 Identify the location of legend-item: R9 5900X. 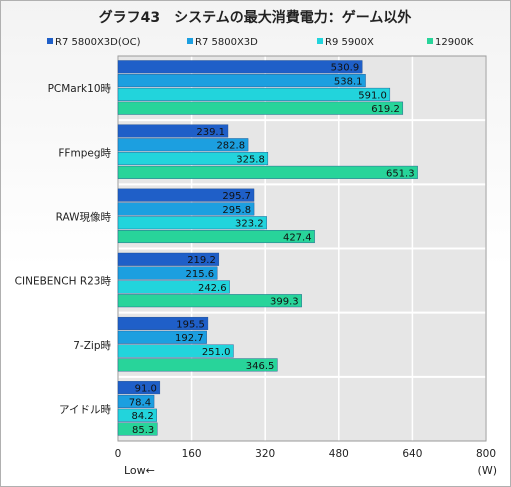
(345, 42).